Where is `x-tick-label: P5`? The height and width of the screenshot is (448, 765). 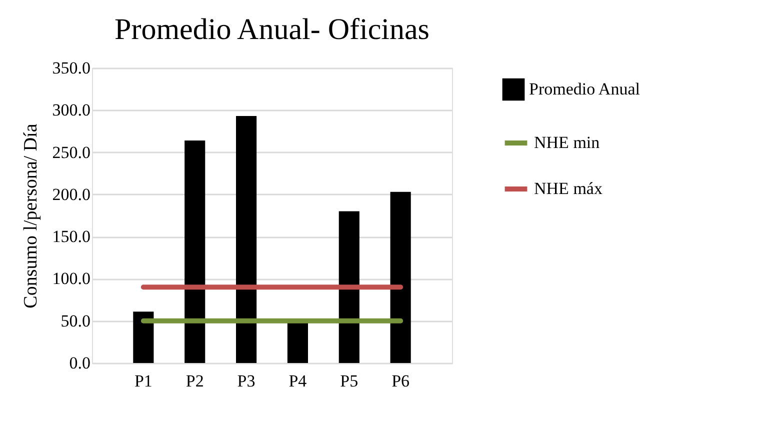
x-tick-label: P5 is located at coordinates (349, 381).